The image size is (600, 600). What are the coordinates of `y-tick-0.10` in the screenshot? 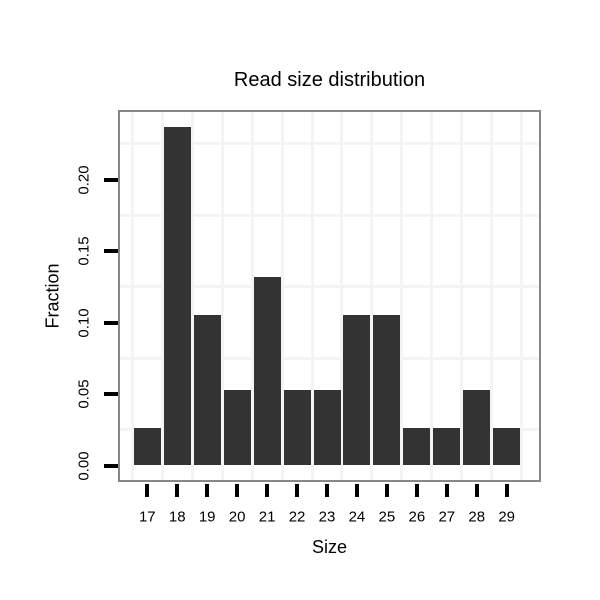 It's located at (111, 322).